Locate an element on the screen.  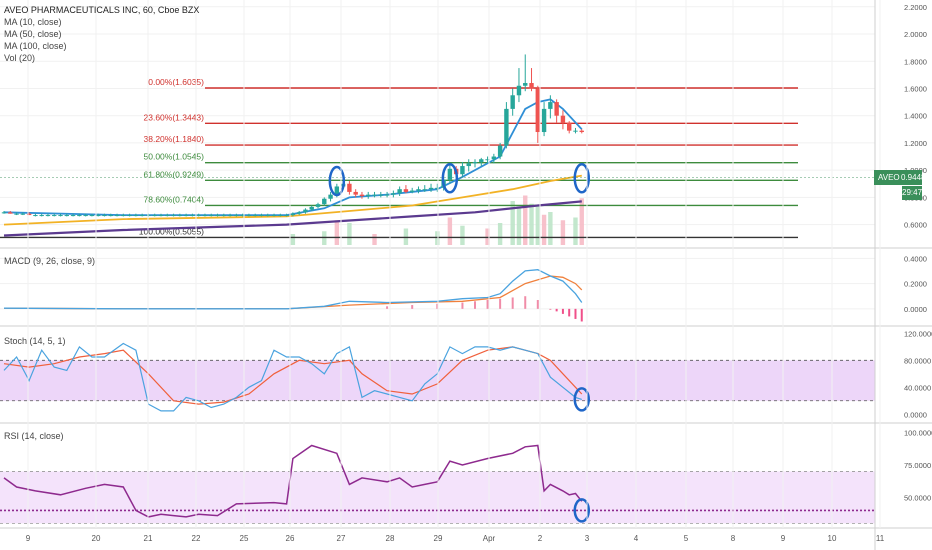
macd-label: MACD (9, 26, close, 9) is located at coordinates (50, 261).